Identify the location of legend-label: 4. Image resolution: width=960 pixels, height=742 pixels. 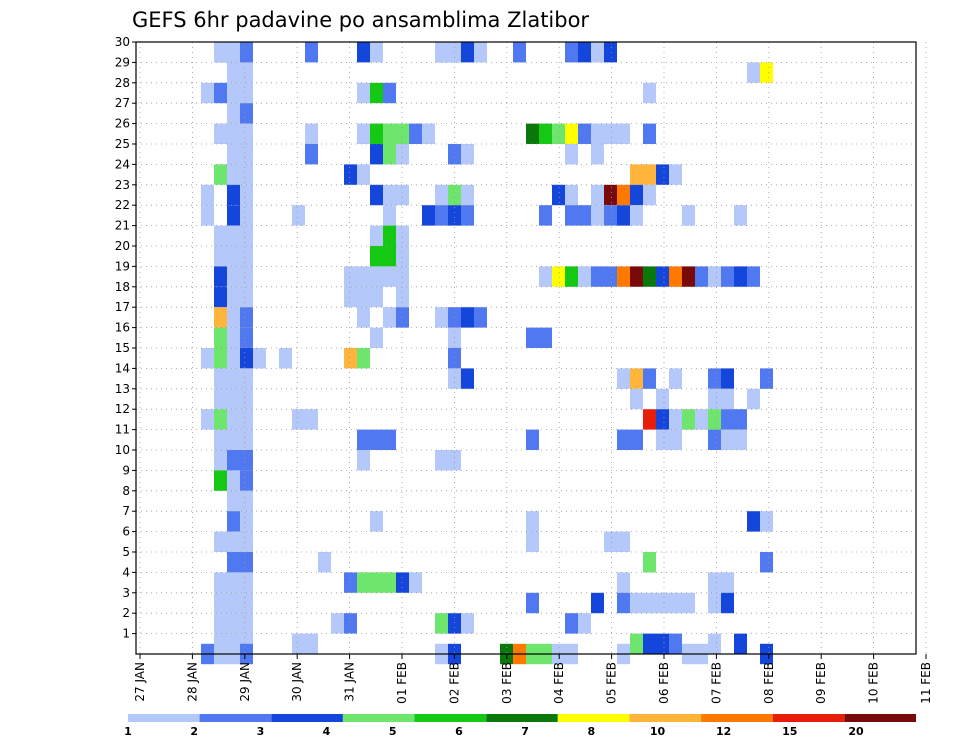
(327, 731).